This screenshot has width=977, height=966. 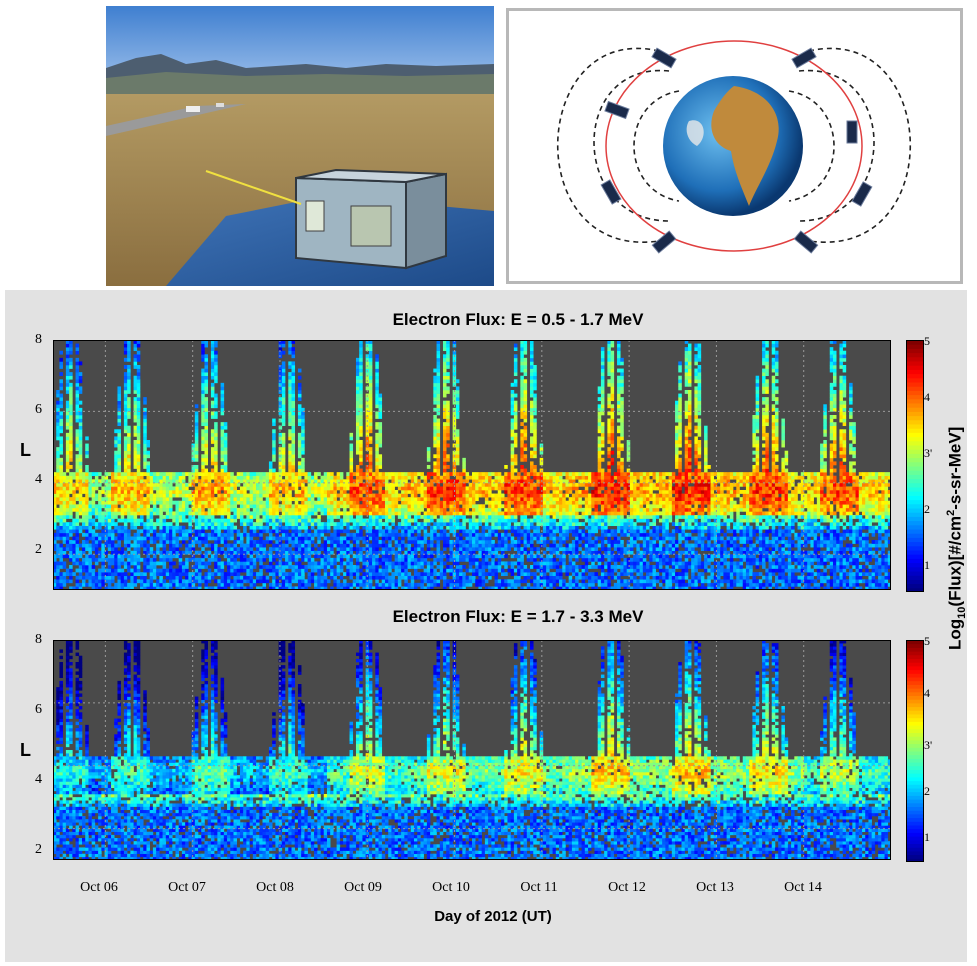 I want to click on chart1-title: Electron Flux: E = 0.5 - 1.7 MeV, so click(x=518, y=319).